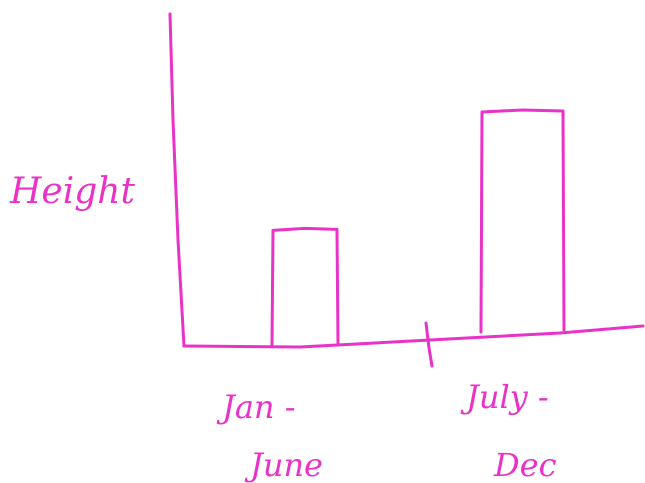 This screenshot has height=483, width=645. I want to click on x-tick-label-2-line-1: July -, so click(504, 397).